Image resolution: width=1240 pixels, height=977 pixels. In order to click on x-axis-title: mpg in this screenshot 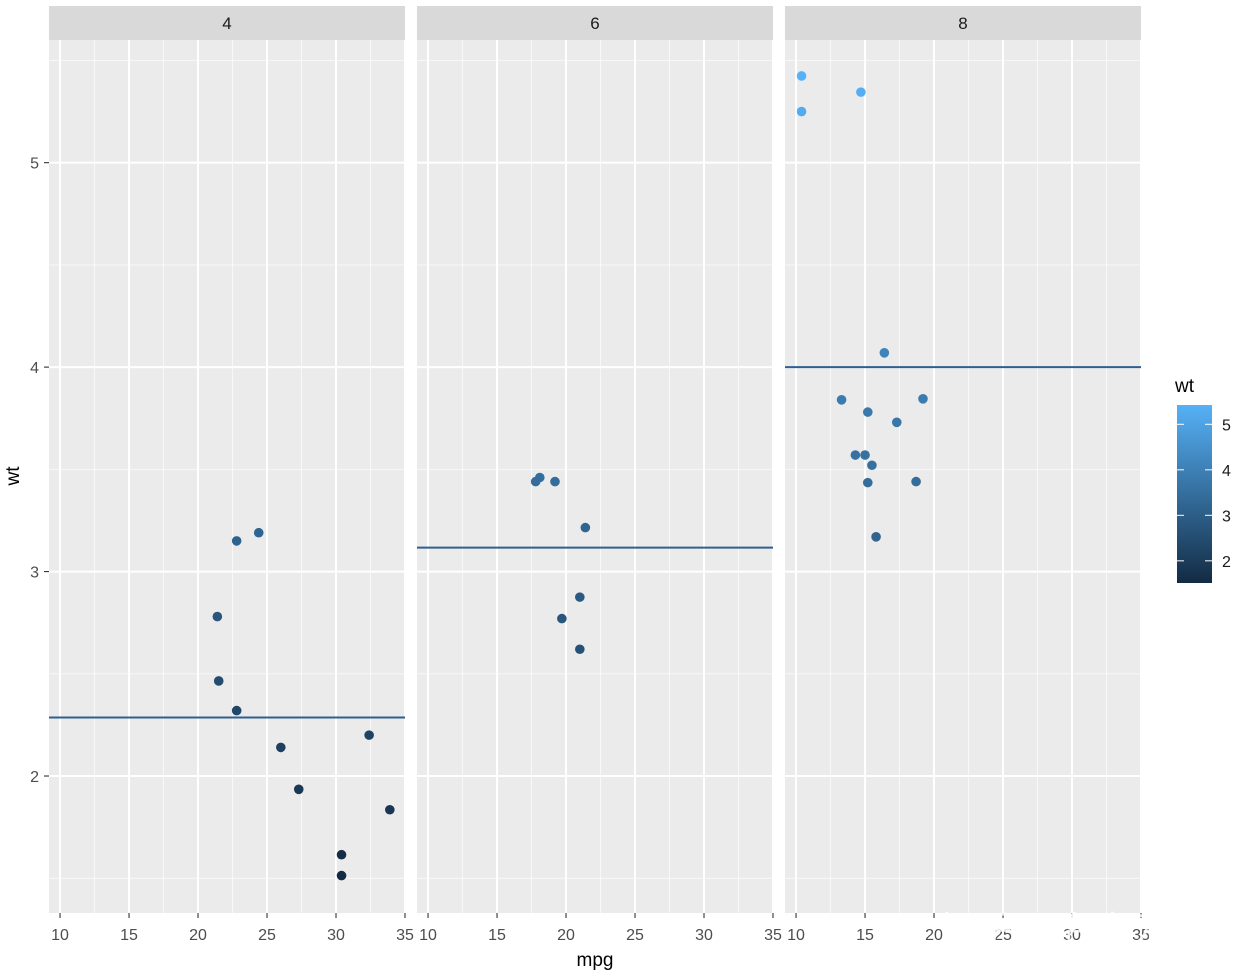, I will do `click(595, 960)`.